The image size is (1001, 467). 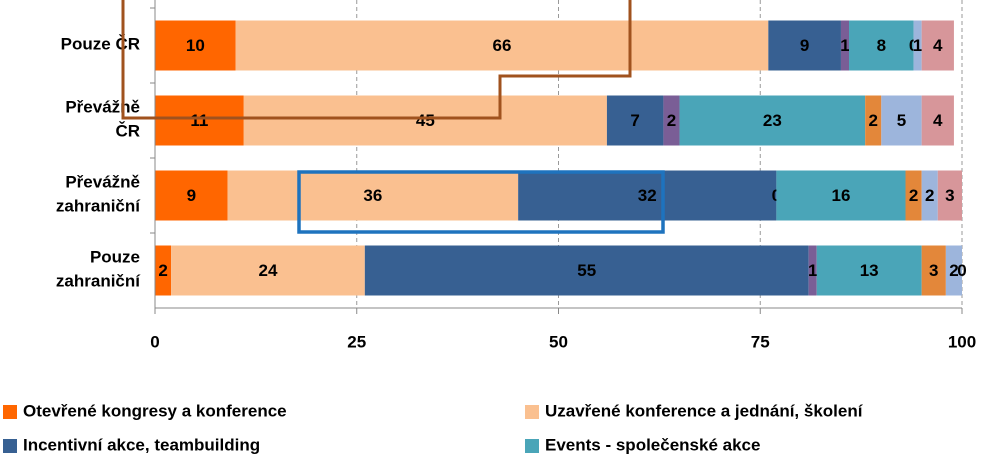 I want to click on data-label: 24, so click(x=268, y=270).